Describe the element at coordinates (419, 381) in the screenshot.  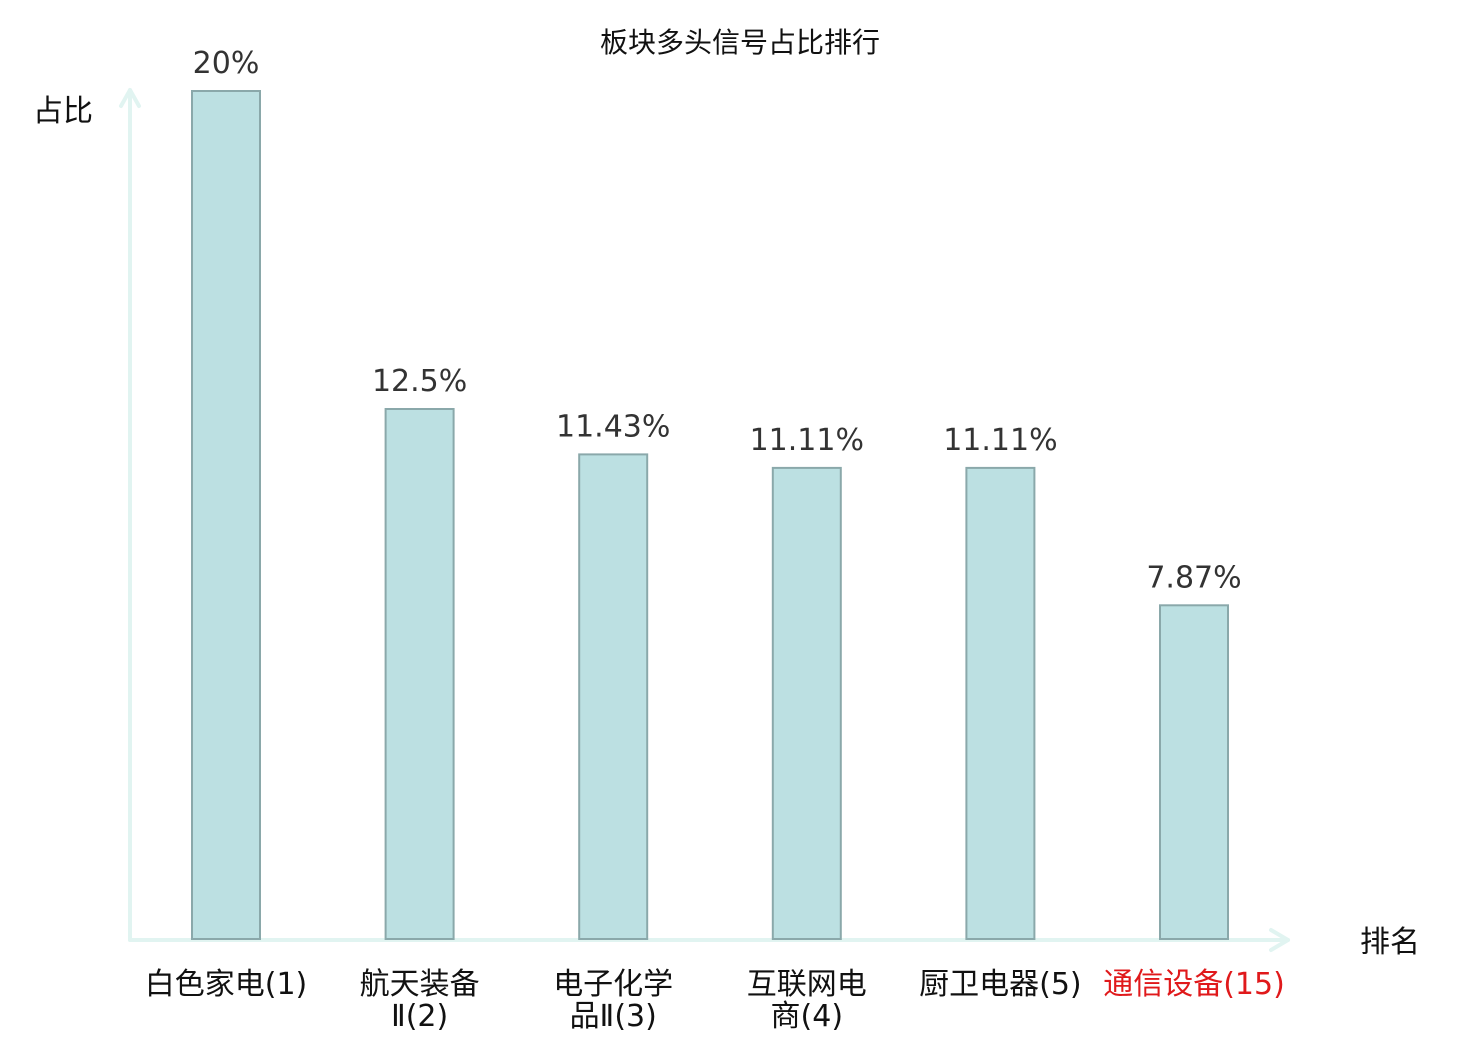
I see `bar-value-label: 12.5%` at that location.